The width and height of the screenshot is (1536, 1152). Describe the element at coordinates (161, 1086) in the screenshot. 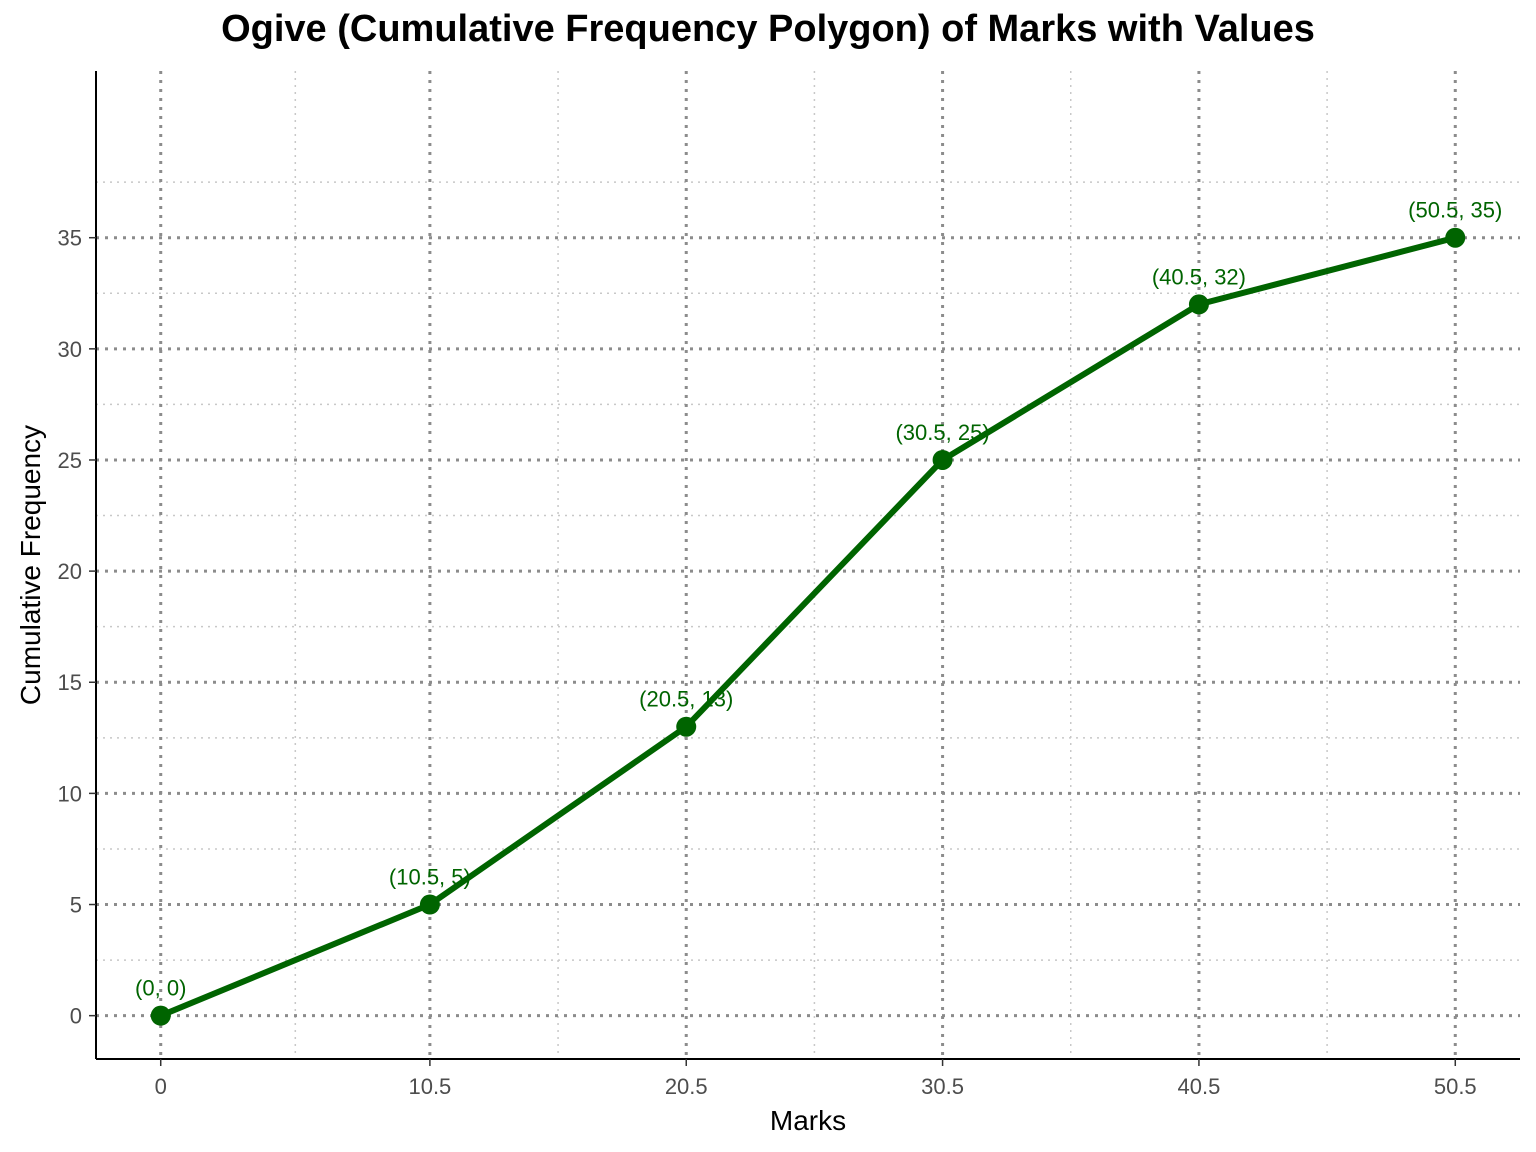

I see `x-tick-label: 0` at that location.